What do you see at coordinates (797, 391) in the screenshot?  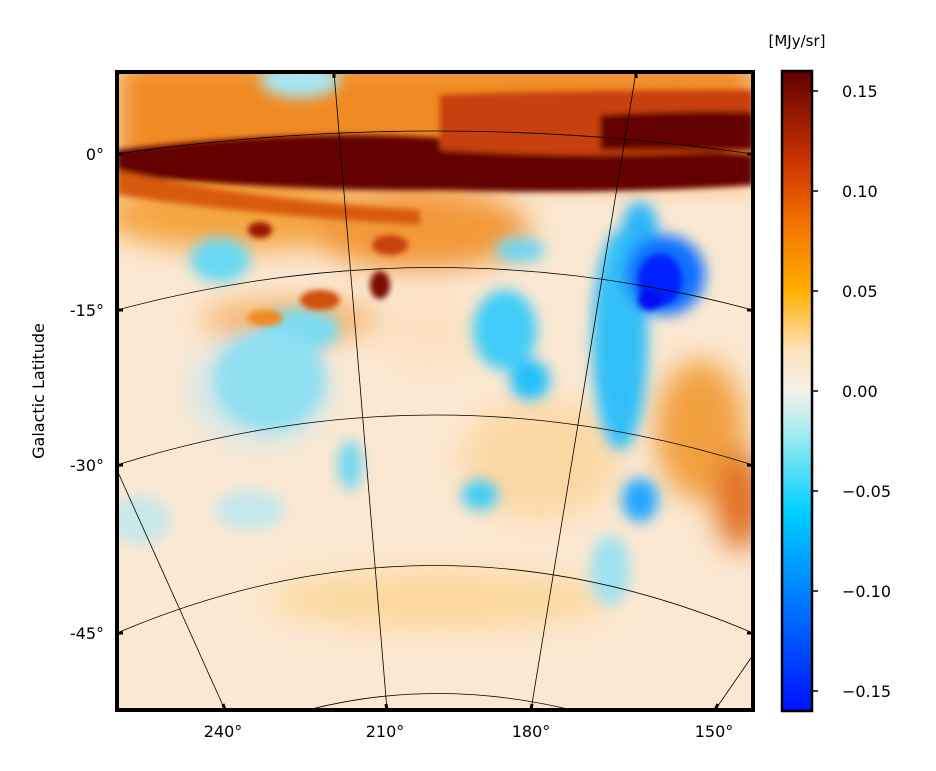 I see `colorbar-gradient` at bounding box center [797, 391].